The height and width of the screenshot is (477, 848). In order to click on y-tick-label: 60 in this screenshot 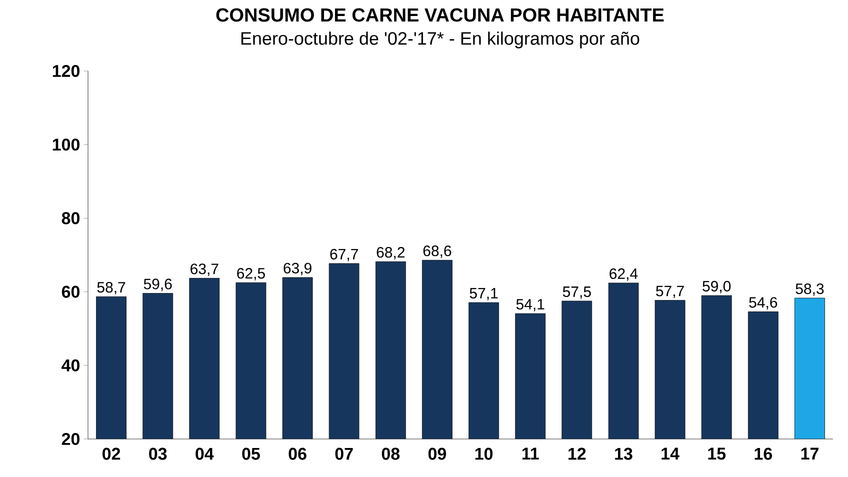, I will do `click(71, 292)`.